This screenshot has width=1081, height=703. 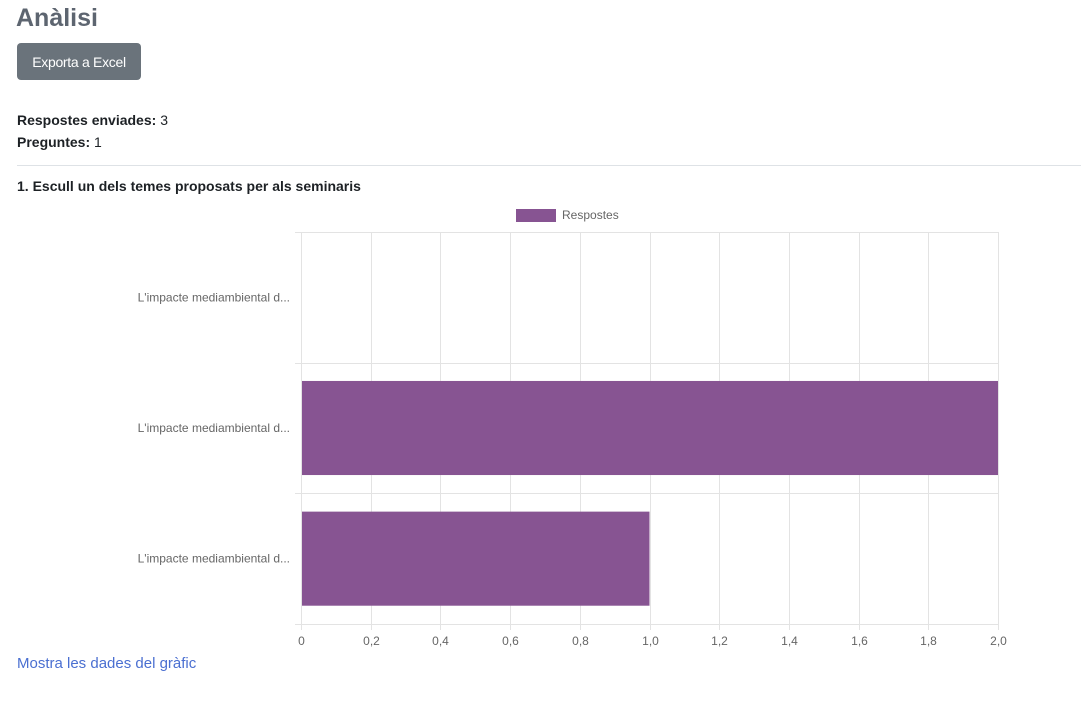 I want to click on legend-label: Respostes, so click(x=590, y=215).